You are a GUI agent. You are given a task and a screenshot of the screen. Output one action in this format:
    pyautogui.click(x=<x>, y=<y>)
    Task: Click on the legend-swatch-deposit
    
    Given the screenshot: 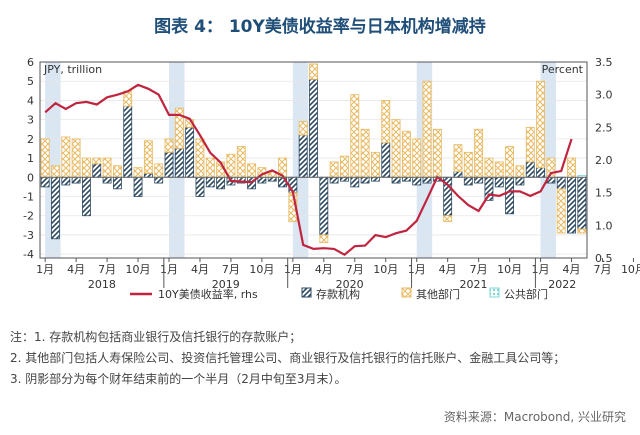 What is the action you would take?
    pyautogui.click(x=306, y=292)
    